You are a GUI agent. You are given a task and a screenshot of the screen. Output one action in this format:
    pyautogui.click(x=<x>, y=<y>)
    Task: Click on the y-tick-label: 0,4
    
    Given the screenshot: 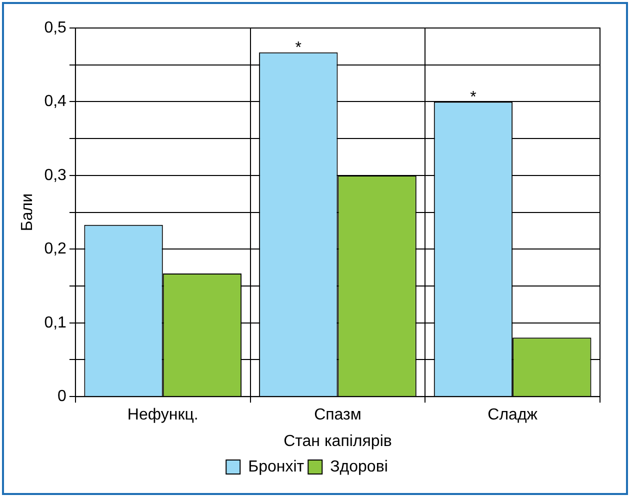 What is the action you would take?
    pyautogui.click(x=55, y=101)
    